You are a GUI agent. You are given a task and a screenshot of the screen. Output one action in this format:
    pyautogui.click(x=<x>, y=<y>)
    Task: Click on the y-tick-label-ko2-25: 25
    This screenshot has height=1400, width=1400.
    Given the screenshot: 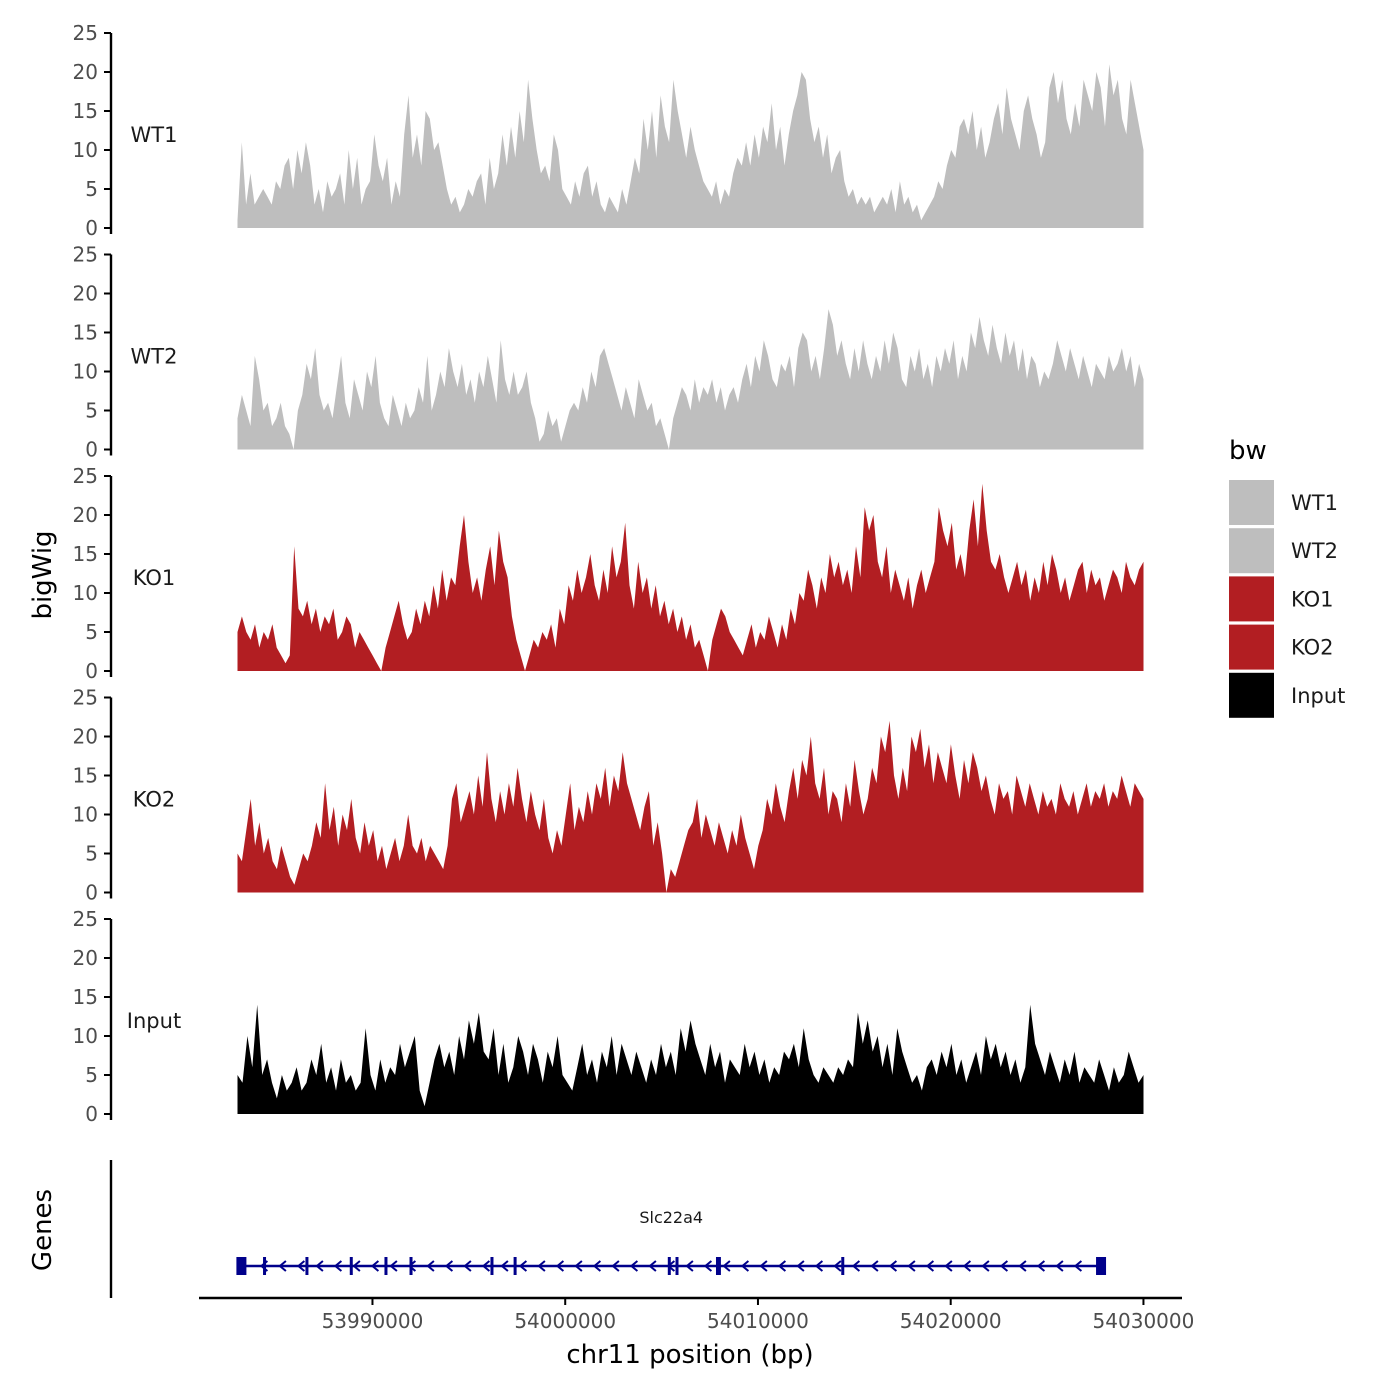 What is the action you would take?
    pyautogui.click(x=85, y=698)
    